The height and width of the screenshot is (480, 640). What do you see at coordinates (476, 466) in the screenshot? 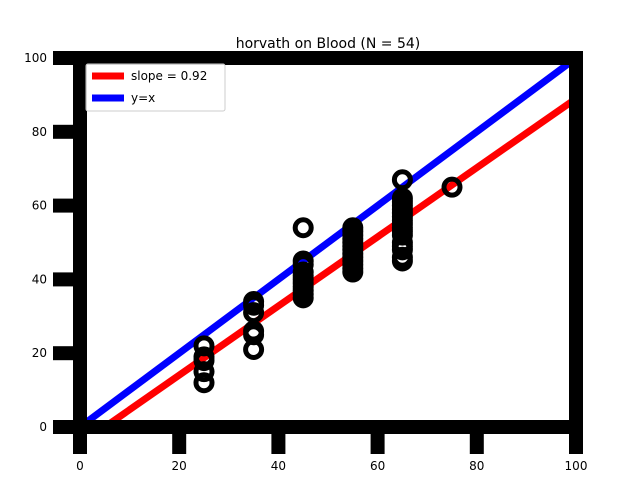
I see `x-tick-label: 80` at bounding box center [476, 466].